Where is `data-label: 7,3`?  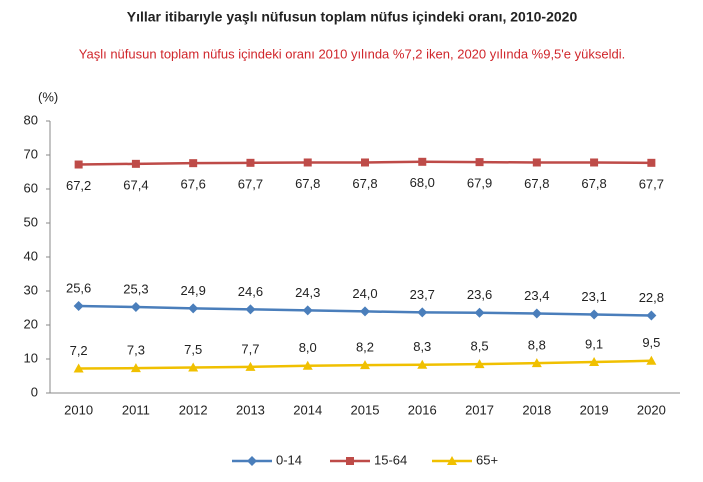 data-label: 7,3 is located at coordinates (136, 350).